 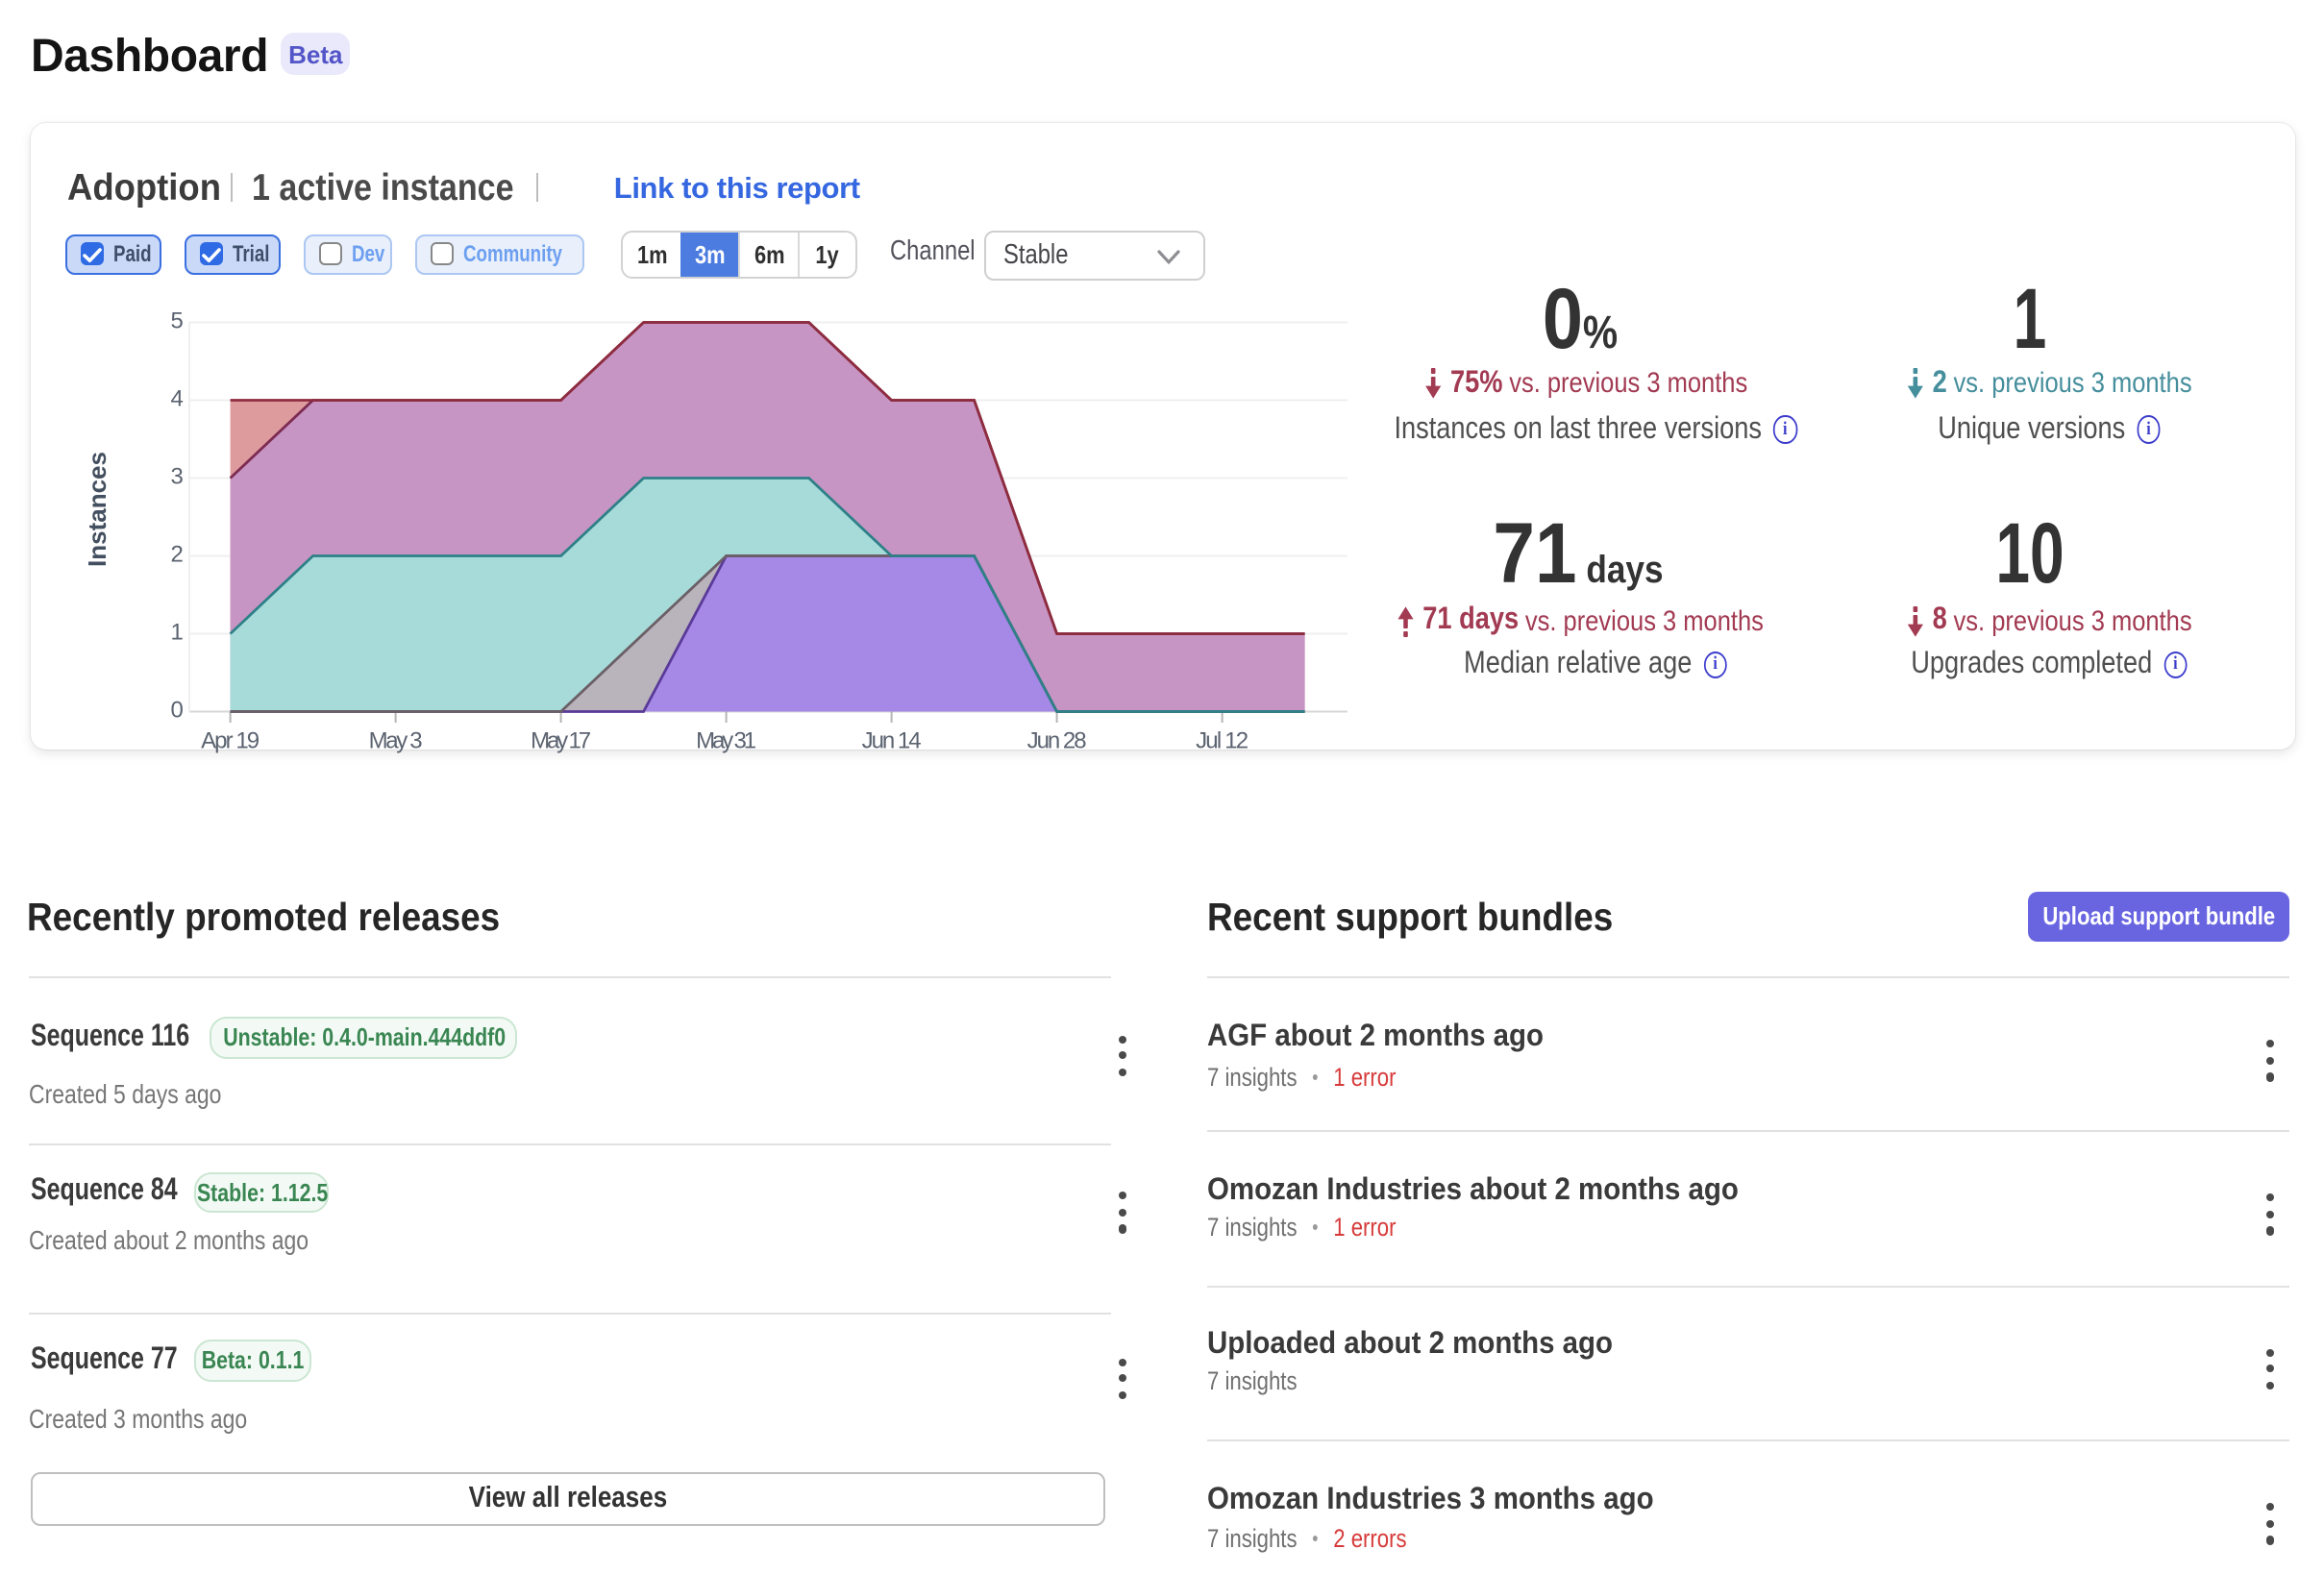 What do you see at coordinates (1222, 741) in the screenshot?
I see `svg-text: Jul 12` at bounding box center [1222, 741].